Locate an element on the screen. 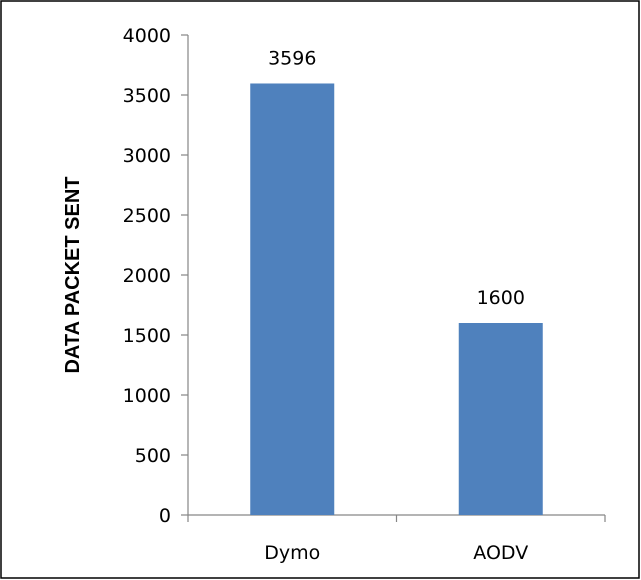 This screenshot has height=580, width=641. y-tick-label: 1500 is located at coordinates (147, 336).